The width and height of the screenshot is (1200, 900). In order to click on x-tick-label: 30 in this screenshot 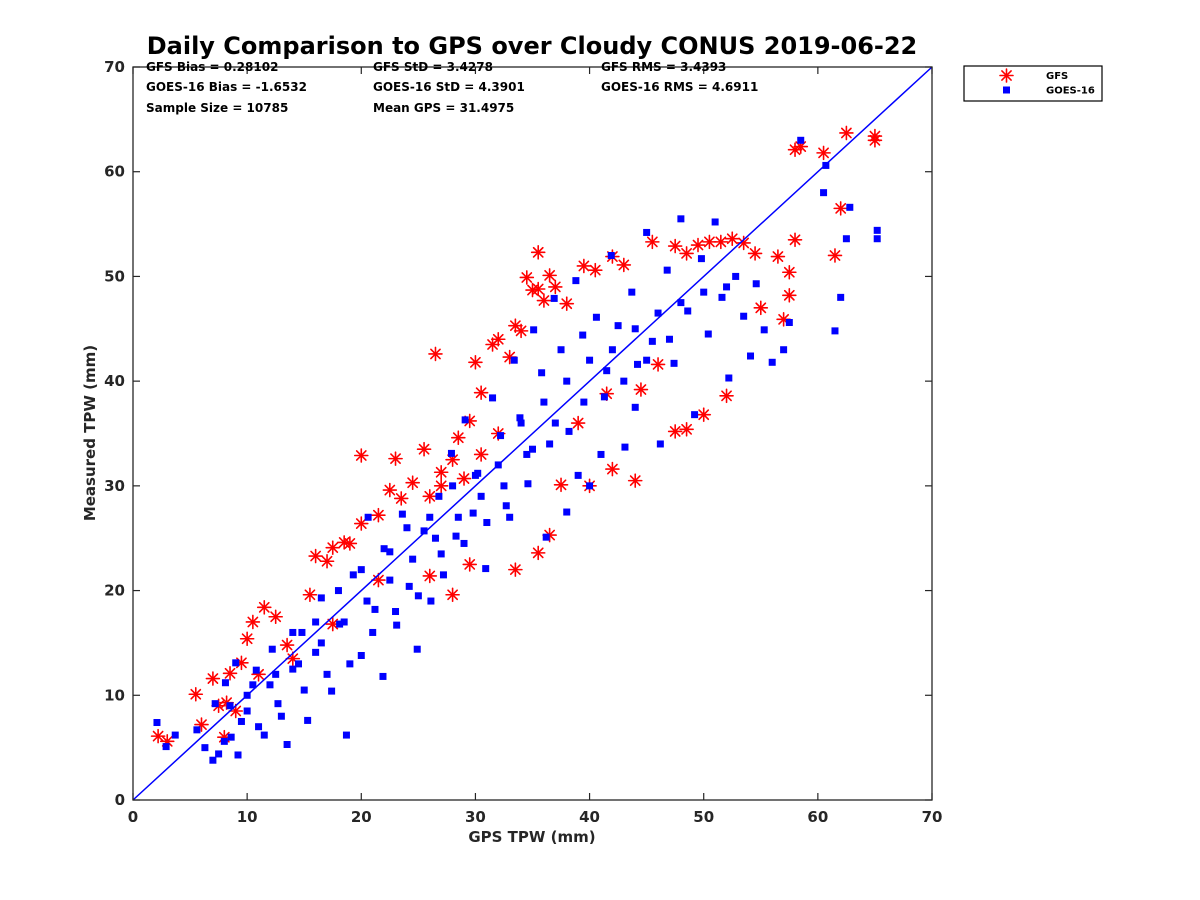, I will do `click(475, 817)`.